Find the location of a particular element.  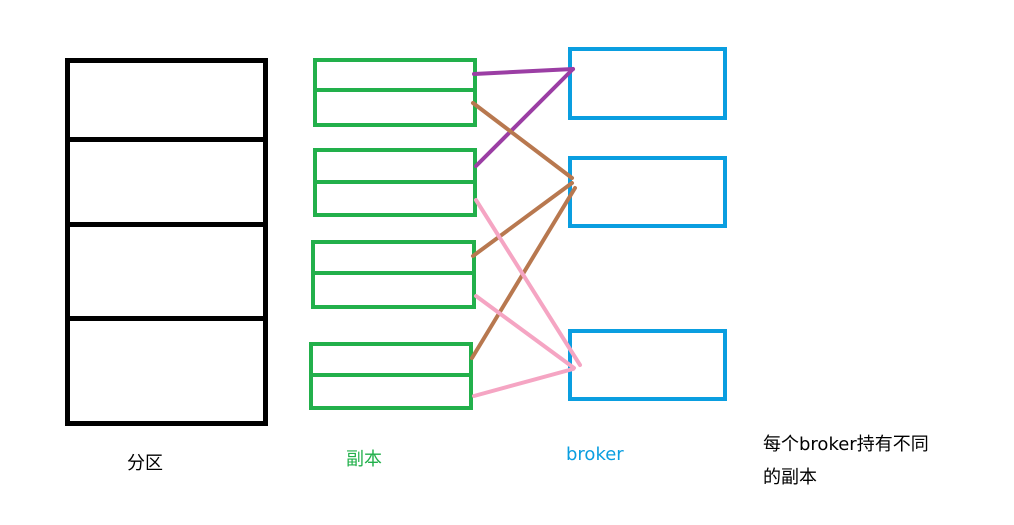

link-pink-pair4-broker3 is located at coordinates (523, 382).